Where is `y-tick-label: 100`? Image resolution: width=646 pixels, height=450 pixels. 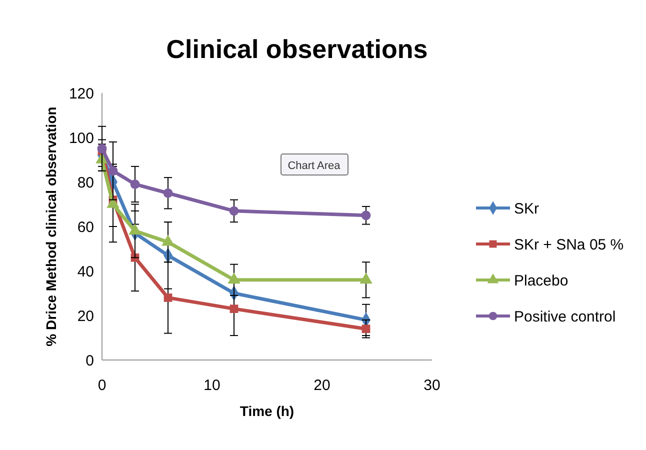
y-tick-label: 100 is located at coordinates (81, 138).